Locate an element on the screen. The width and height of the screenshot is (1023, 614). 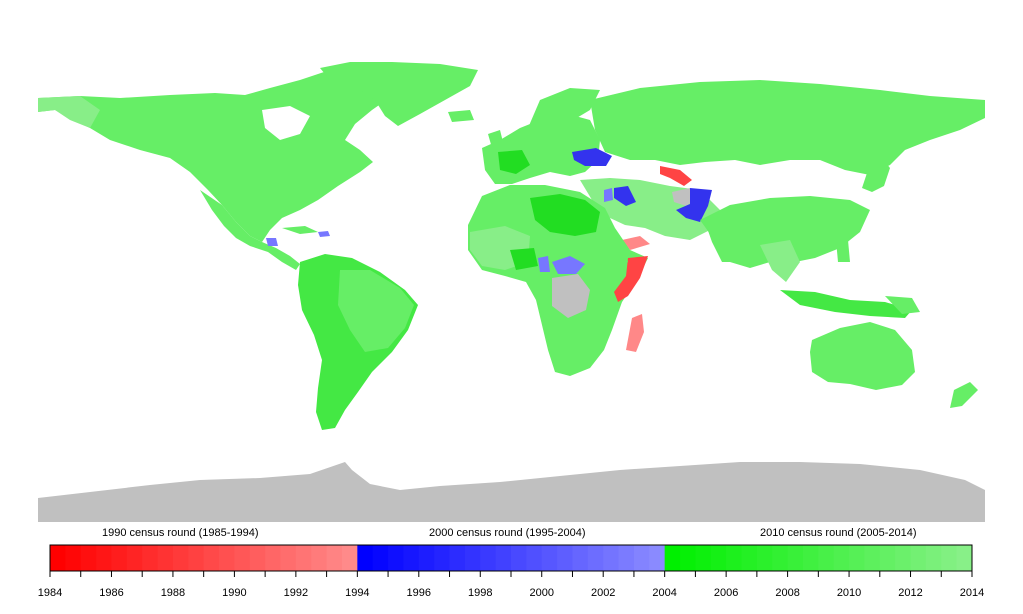
region-antarctica is located at coordinates (511, 492).